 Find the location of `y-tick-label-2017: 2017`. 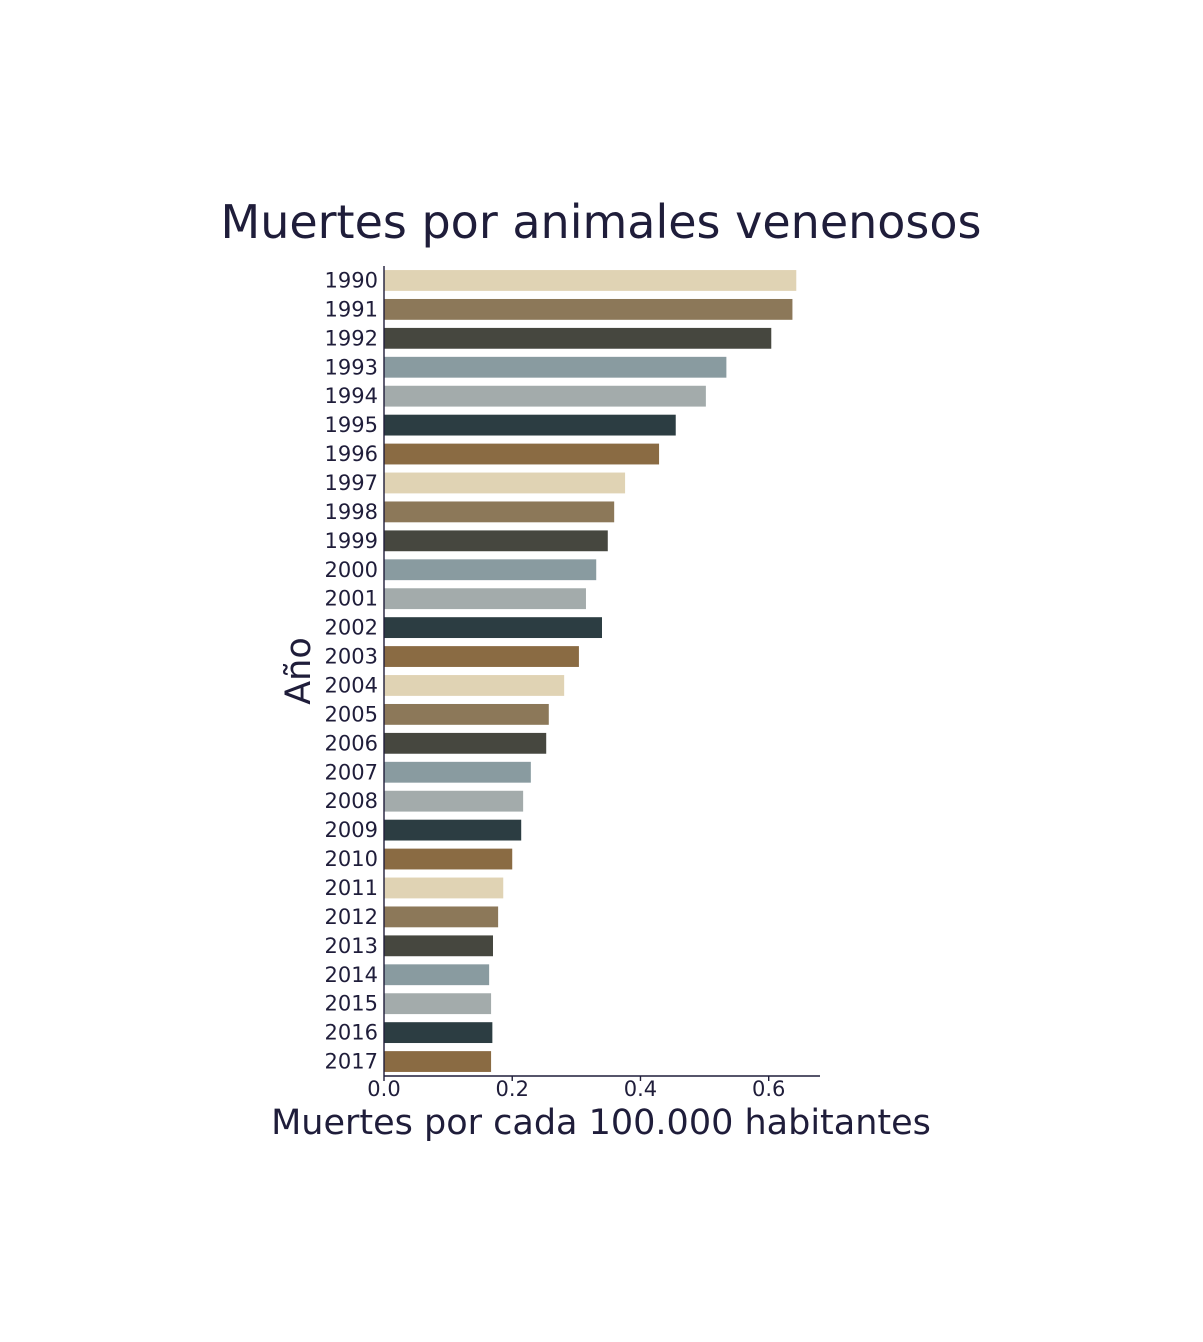

y-tick-label-2017: 2017 is located at coordinates (351, 1062).